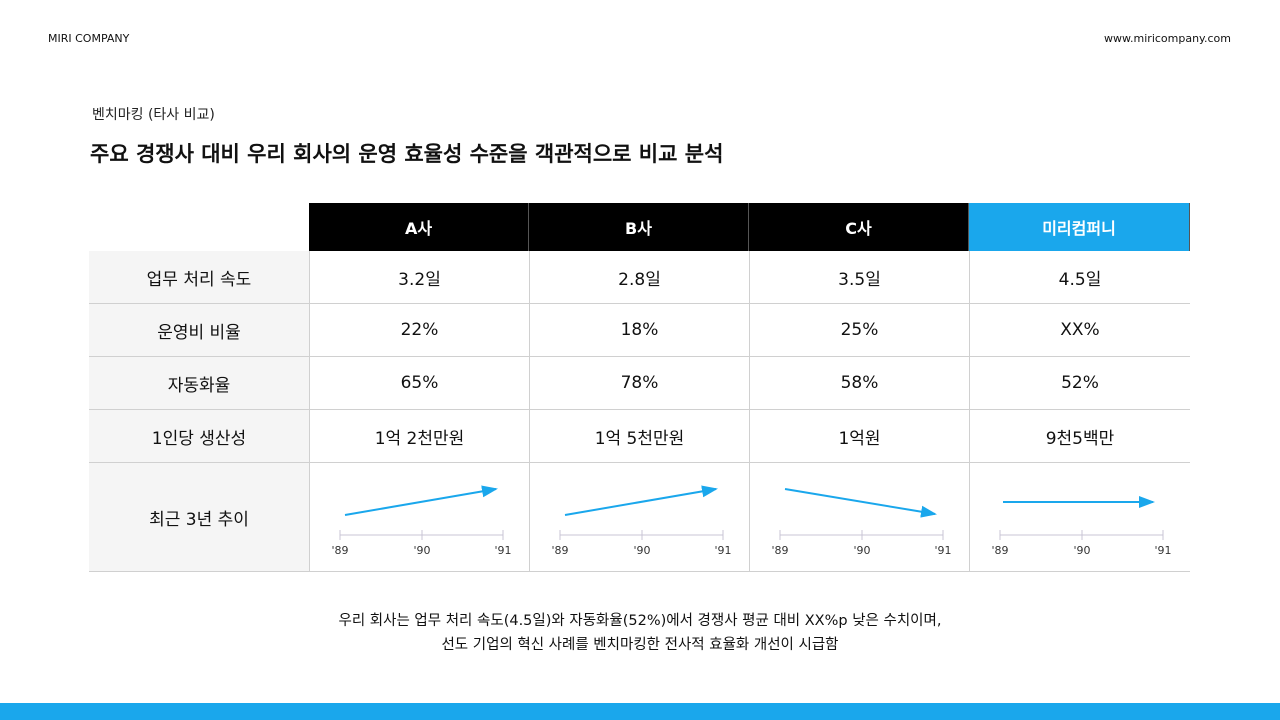  I want to click on table-cell: 1억 5천만원, so click(639, 436).